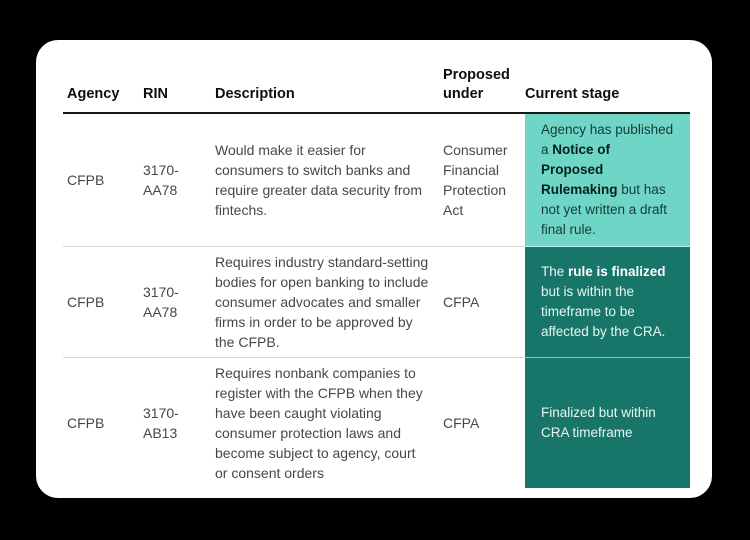  Describe the element at coordinates (161, 423) in the screenshot. I see `rin-value: 3170-AB13` at that location.